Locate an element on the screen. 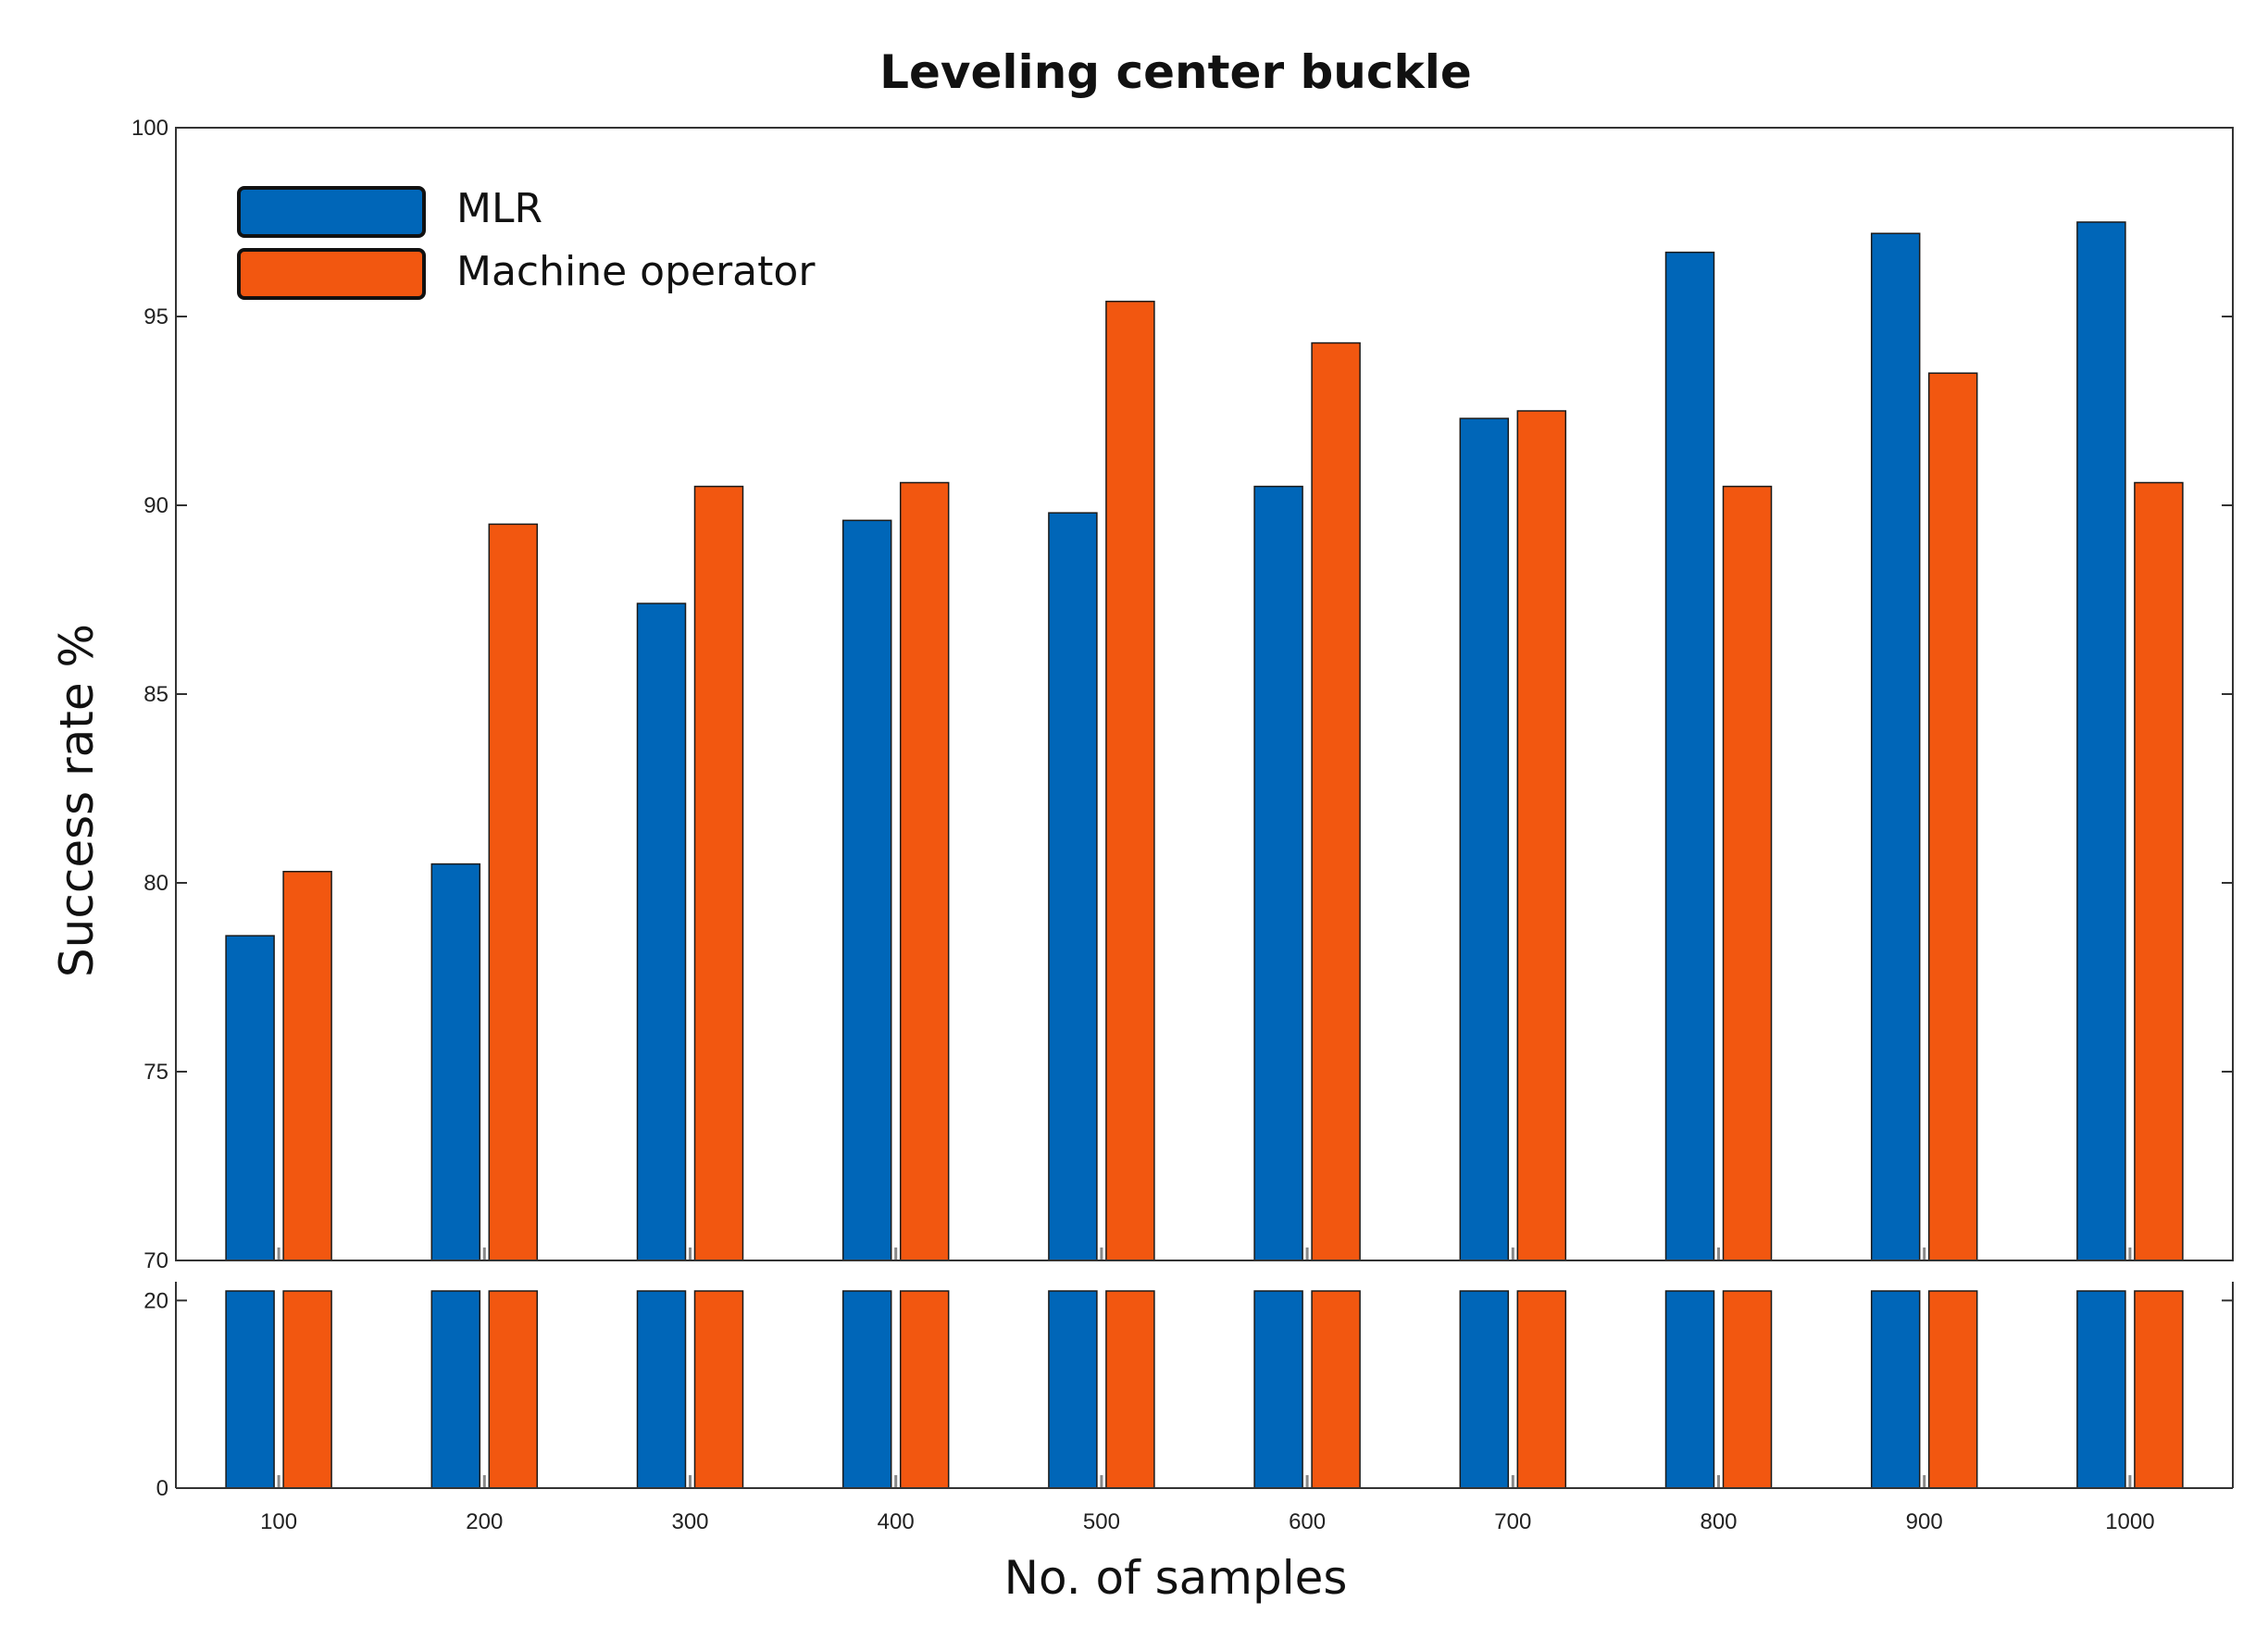  x-tick-label-400: 400 is located at coordinates (896, 1521).